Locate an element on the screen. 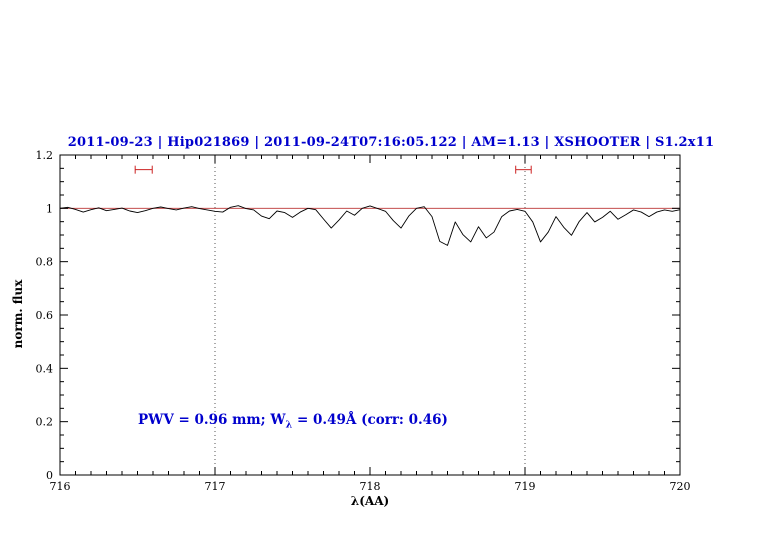 Image resolution: width=782 pixels, height=542 pixels. x-tick-label: 717 is located at coordinates (215, 486).